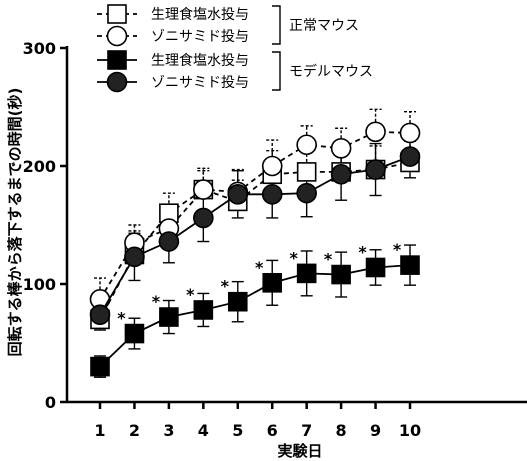 The height and width of the screenshot is (461, 527). Describe the element at coordinates (324, 26) in the screenshot. I see `legend-group-label: 正常マウス` at that location.